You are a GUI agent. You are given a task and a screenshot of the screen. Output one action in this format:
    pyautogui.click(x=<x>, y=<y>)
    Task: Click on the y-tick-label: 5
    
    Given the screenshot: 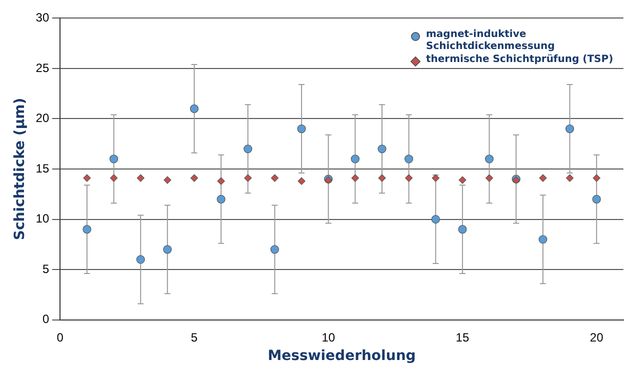 What is the action you would take?
    pyautogui.click(x=46, y=269)
    